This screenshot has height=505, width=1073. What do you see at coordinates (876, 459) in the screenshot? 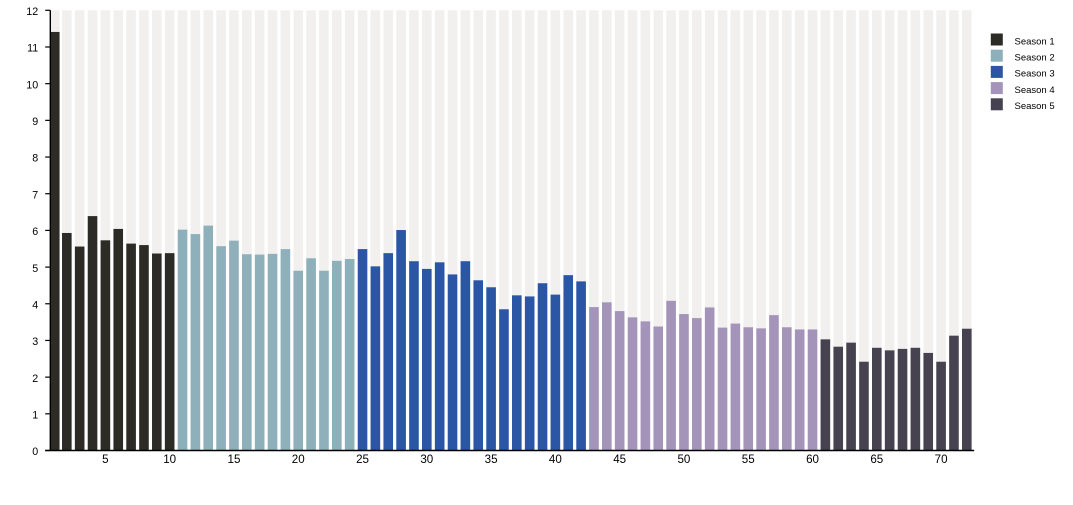
I see `svg-text: 65` at bounding box center [876, 459].